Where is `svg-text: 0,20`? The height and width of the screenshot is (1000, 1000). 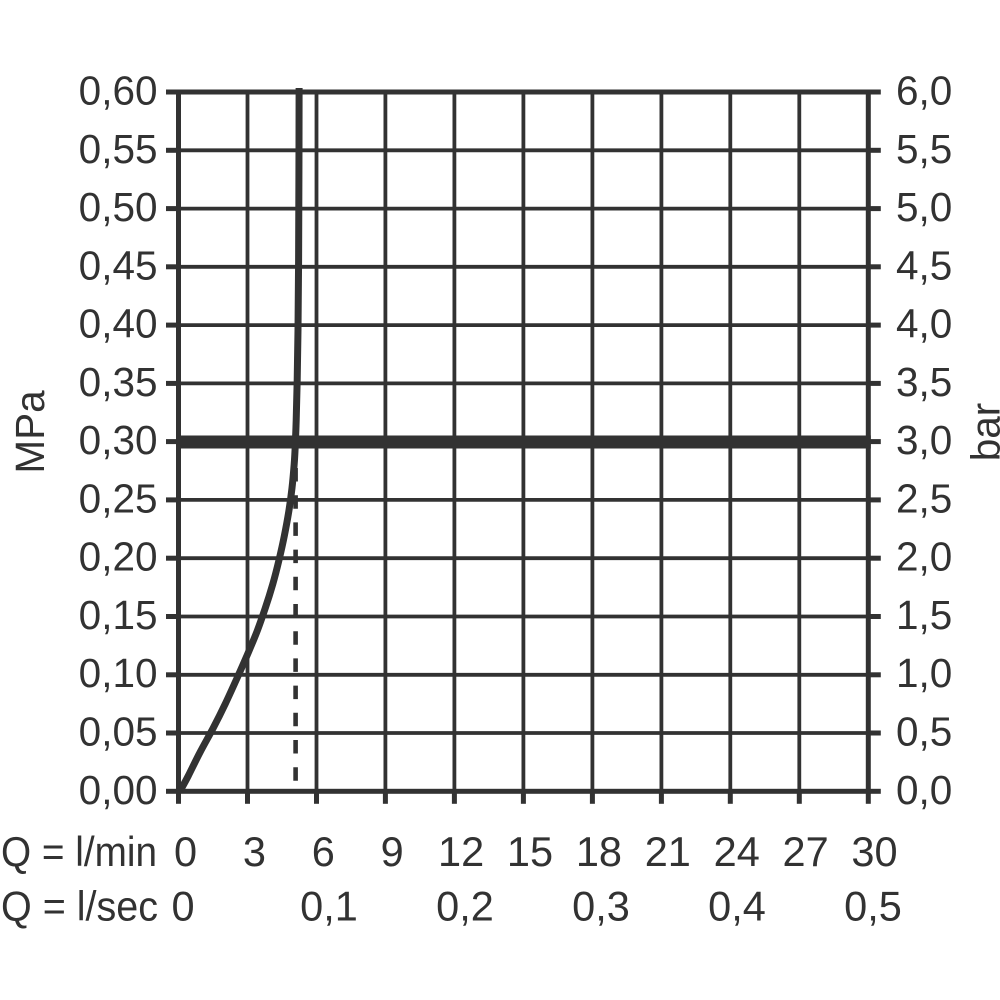 svg-text: 0,20 is located at coordinates (118, 557).